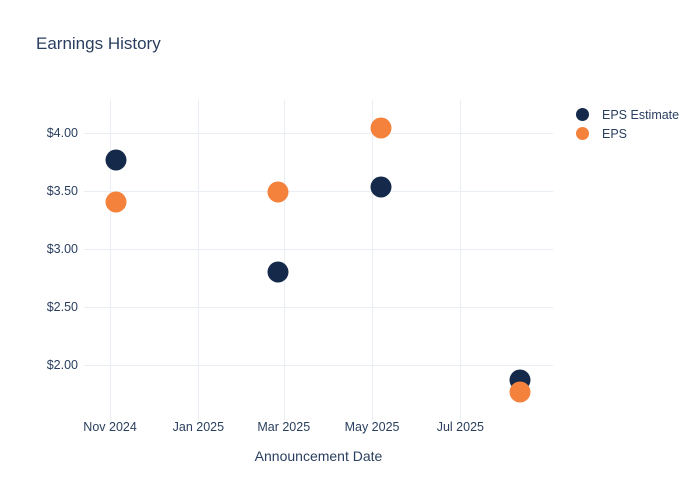 The height and width of the screenshot is (500, 700). I want to click on x-tick-label: May 2025, so click(372, 427).